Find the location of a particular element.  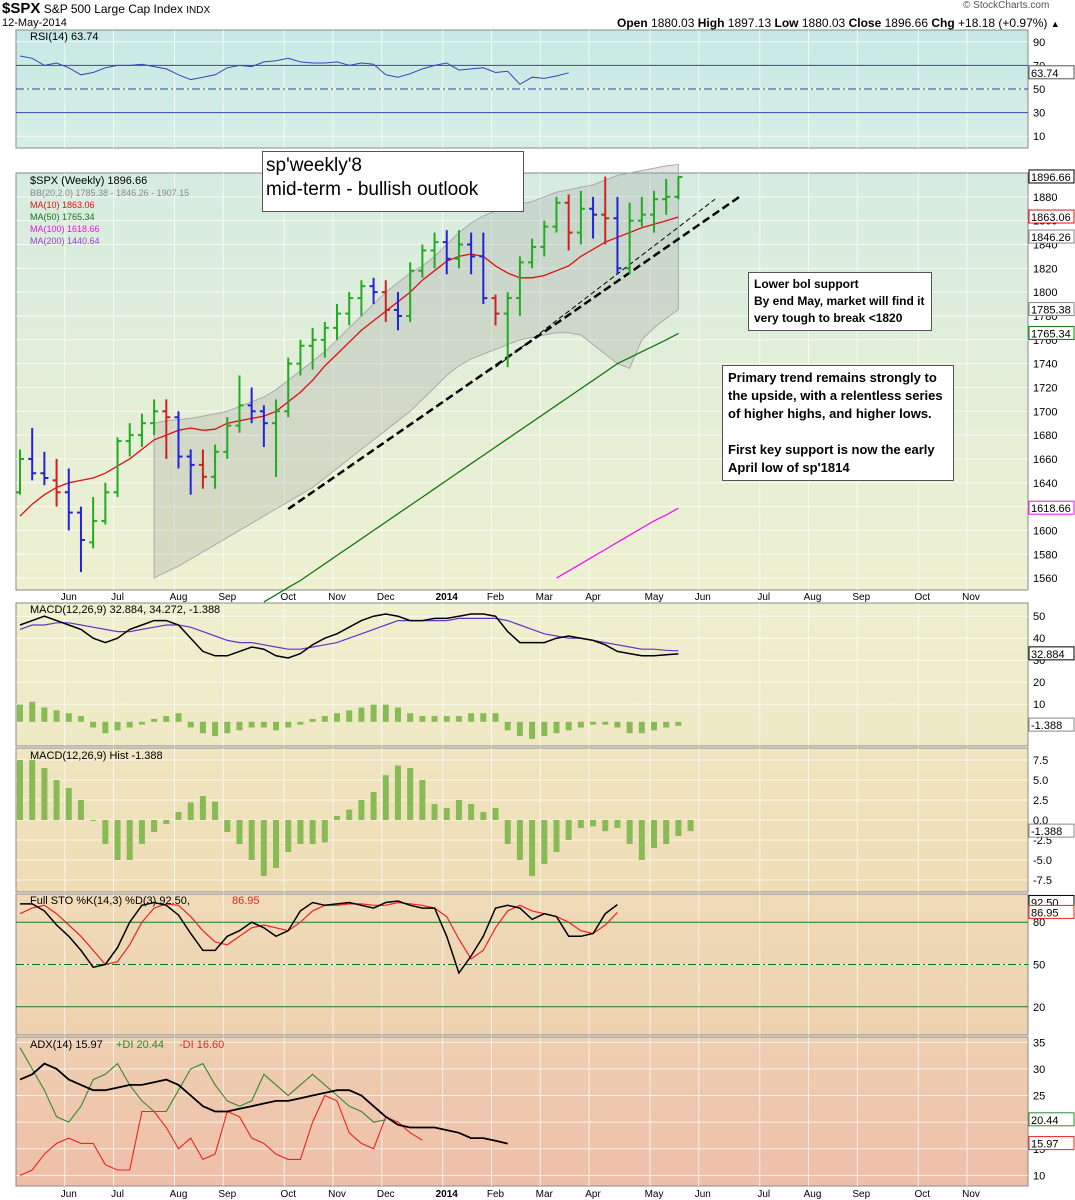

bb-label: BB(20,2.0) 1785.38 - 1846.26 - 1907.15 is located at coordinates (109, 193).